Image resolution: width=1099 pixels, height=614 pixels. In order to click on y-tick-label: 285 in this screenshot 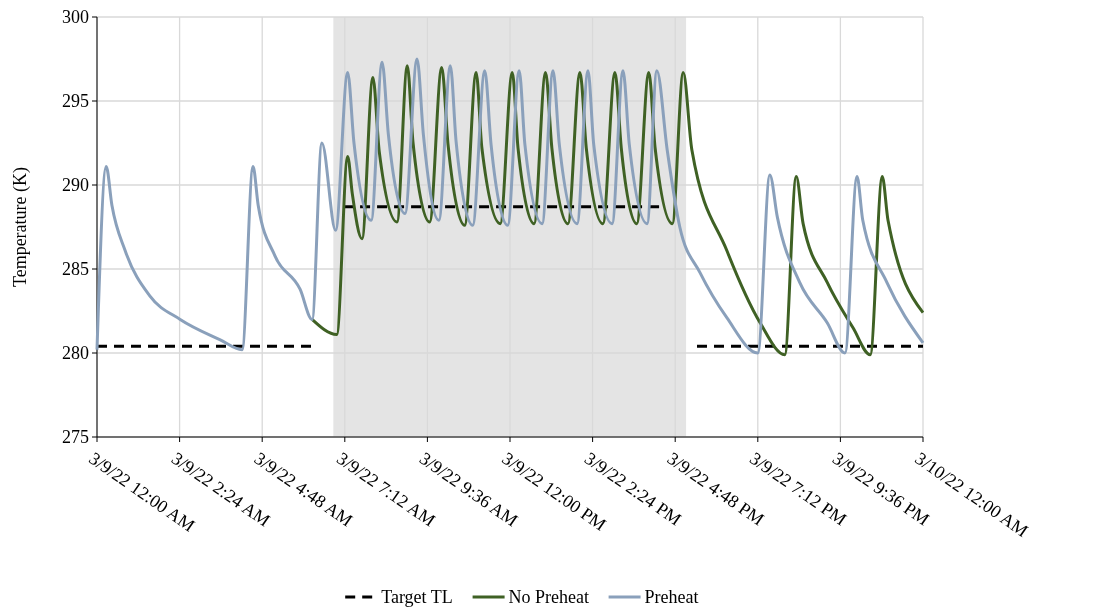, I will do `click(75, 269)`.